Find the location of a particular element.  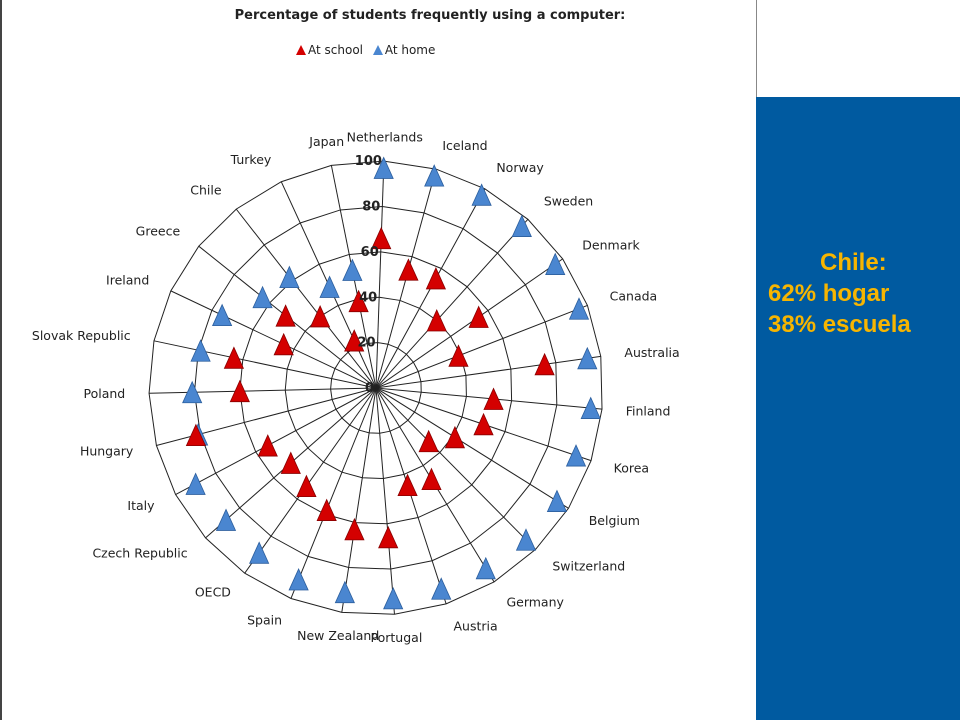

radial-tick-label: 60 is located at coordinates (370, 252).